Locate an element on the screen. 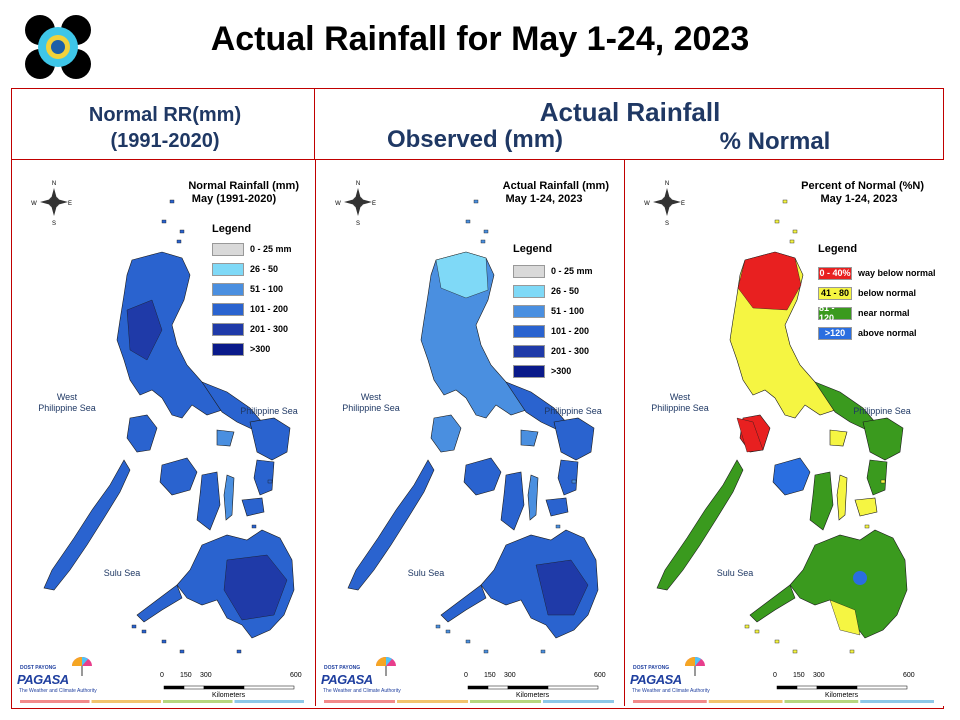 The image size is (960, 720). legend-label: way below normal is located at coordinates (897, 273).